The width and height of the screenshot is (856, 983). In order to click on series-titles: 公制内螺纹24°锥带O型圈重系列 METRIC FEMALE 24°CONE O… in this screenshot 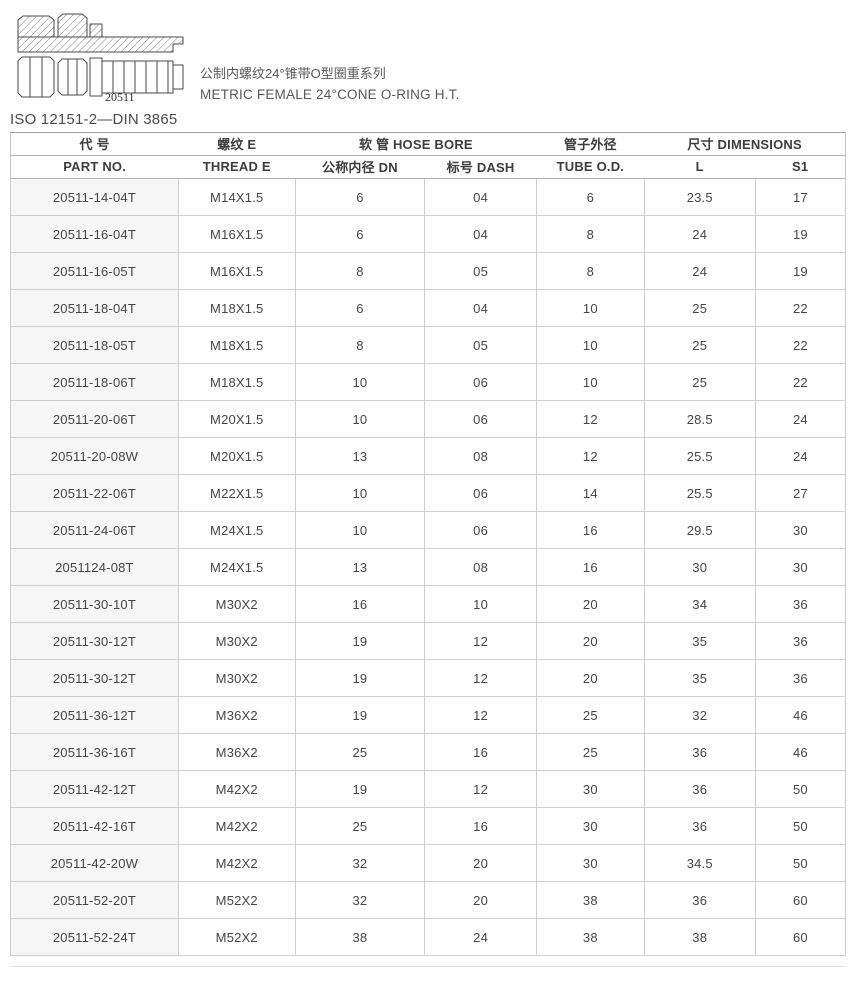, I will do `click(330, 85)`.